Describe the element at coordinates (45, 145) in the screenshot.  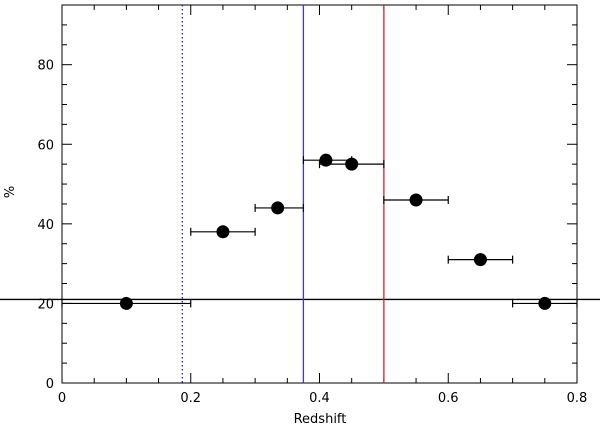
I see `y-tick-label: 60` at that location.